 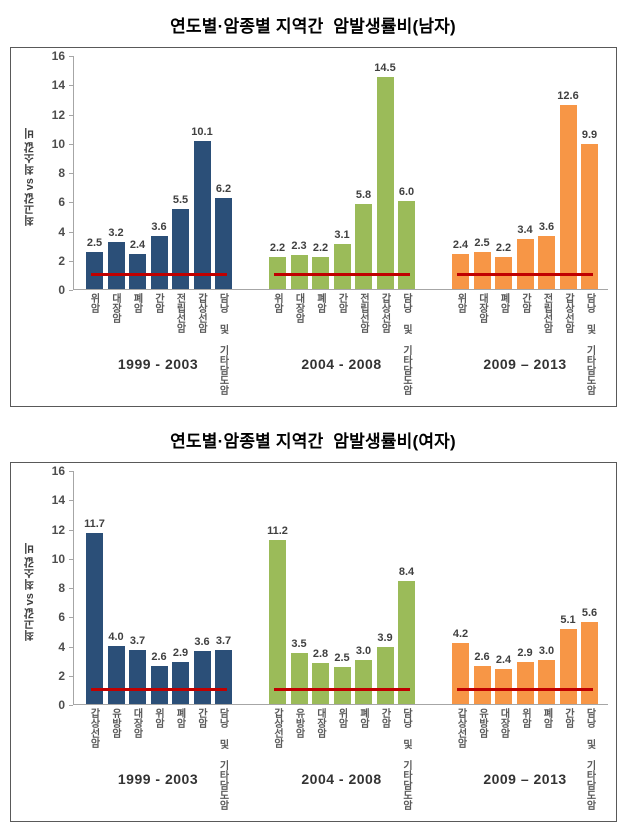 I want to click on bar-value-label: 14.5, so click(x=385, y=67).